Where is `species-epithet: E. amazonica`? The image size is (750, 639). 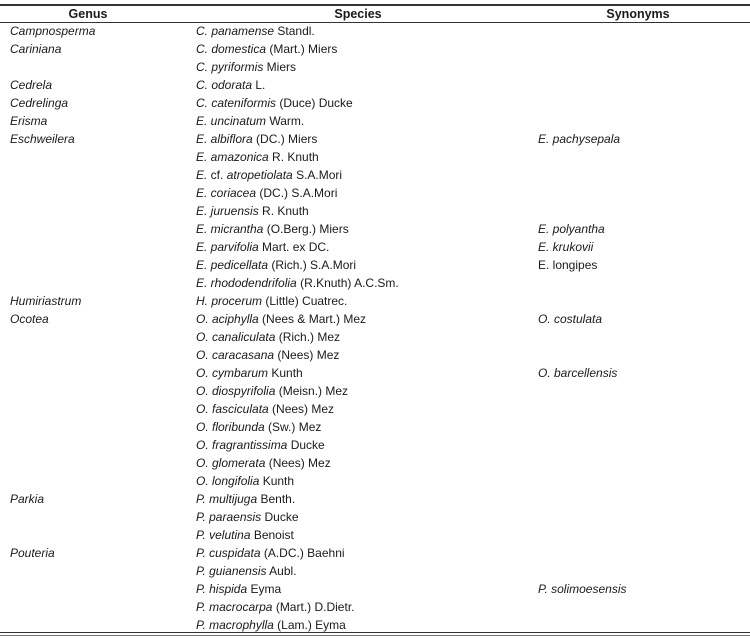 species-epithet: E. amazonica is located at coordinates (232, 157).